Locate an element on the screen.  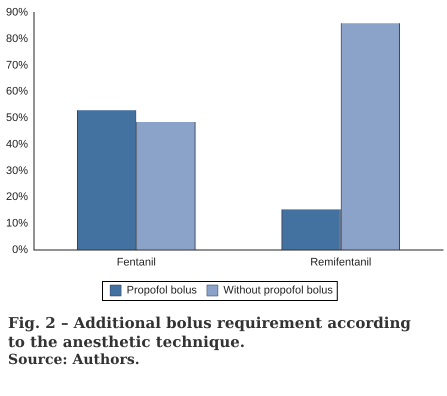
legend-label: Propofol bolus is located at coordinates (162, 290).